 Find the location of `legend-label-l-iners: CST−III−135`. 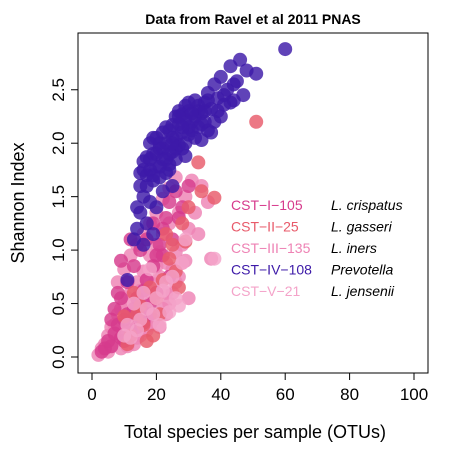

legend-label-l-iners: CST−III−135 is located at coordinates (271, 248).